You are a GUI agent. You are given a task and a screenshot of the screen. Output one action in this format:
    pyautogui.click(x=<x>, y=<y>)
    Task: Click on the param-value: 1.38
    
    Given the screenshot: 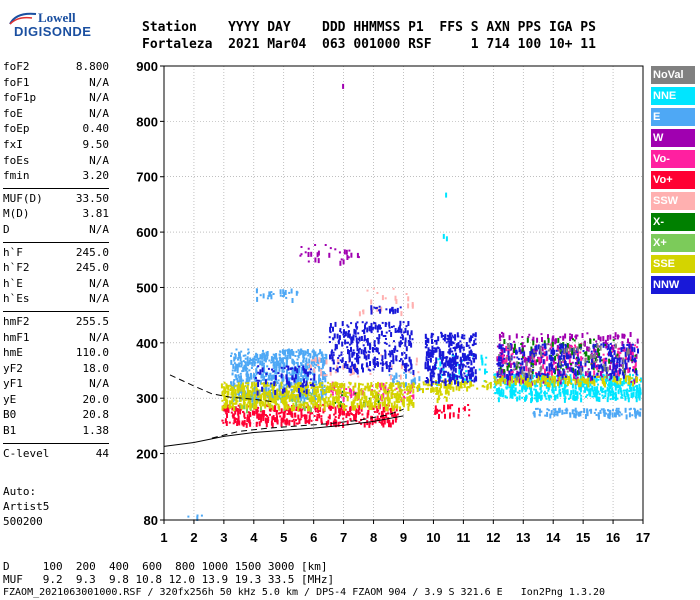 What is the action you would take?
    pyautogui.click(x=96, y=431)
    